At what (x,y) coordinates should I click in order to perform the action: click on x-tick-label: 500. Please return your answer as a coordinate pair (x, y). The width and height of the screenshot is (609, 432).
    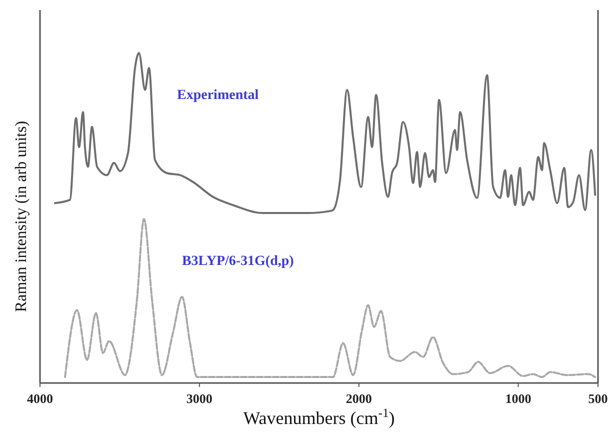
    Looking at the image, I should click on (598, 398).